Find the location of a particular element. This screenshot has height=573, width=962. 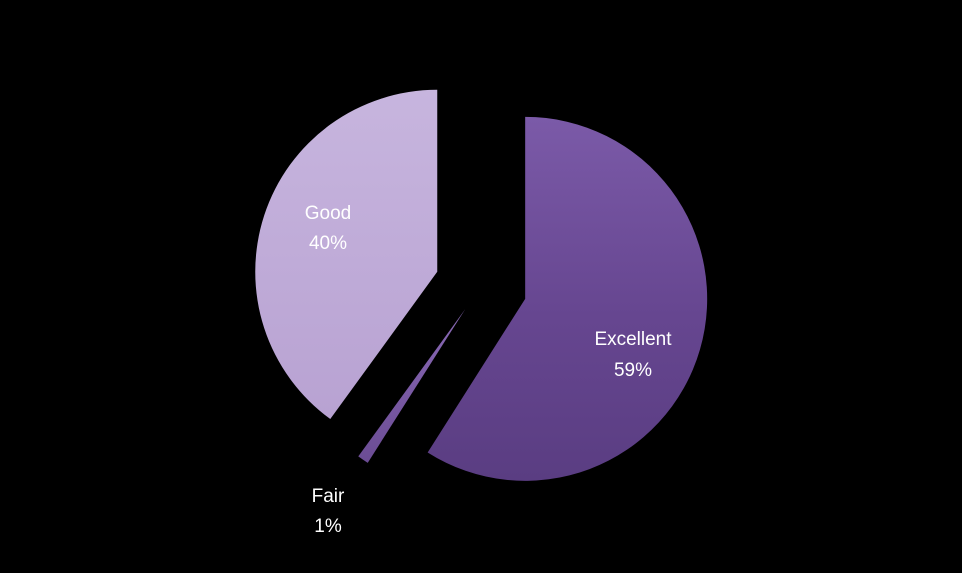

label-good-pct: 40% is located at coordinates (328, 243).